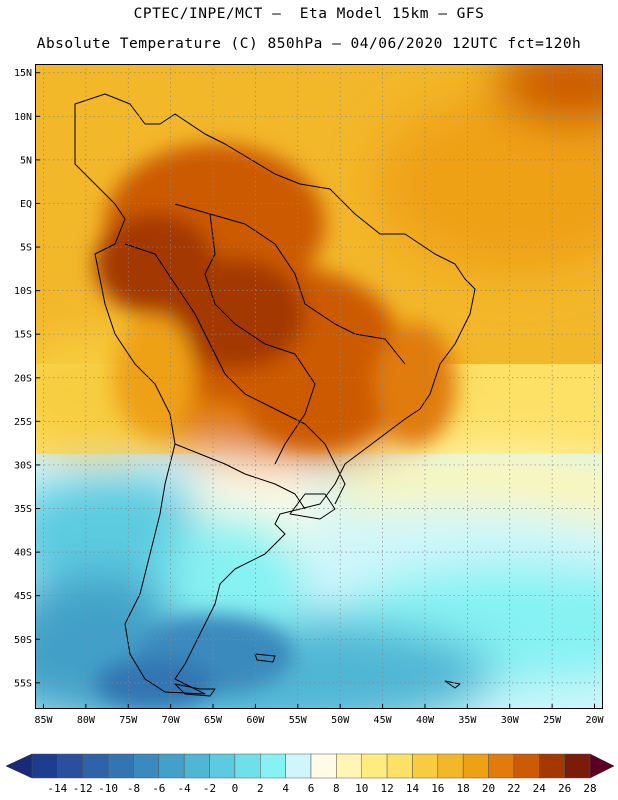  Describe the element at coordinates (23, 683) in the screenshot. I see `lat-label: 55S` at that location.